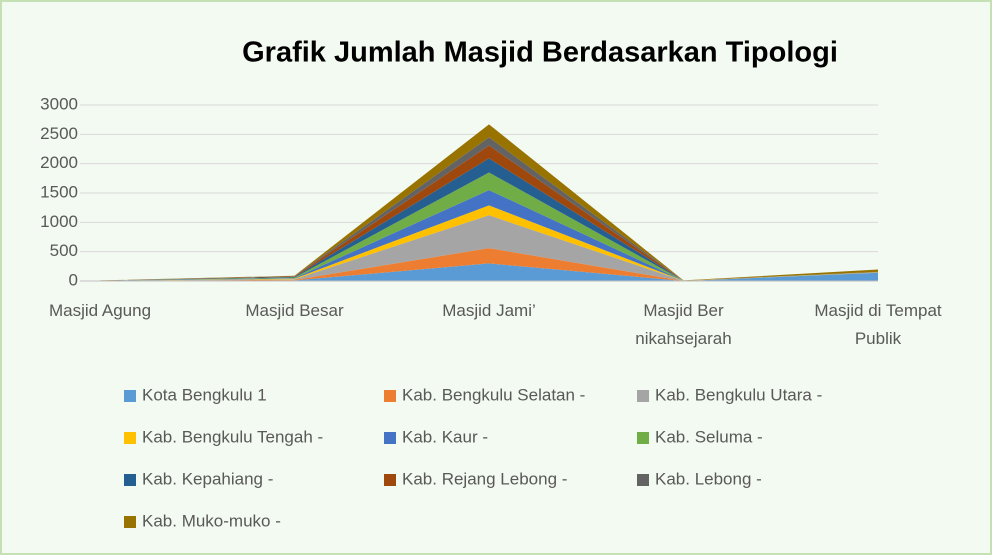 The width and height of the screenshot is (992, 555). What do you see at coordinates (878, 324) in the screenshot?
I see `x-tick-label: Masjid di Tempat Publik` at bounding box center [878, 324].